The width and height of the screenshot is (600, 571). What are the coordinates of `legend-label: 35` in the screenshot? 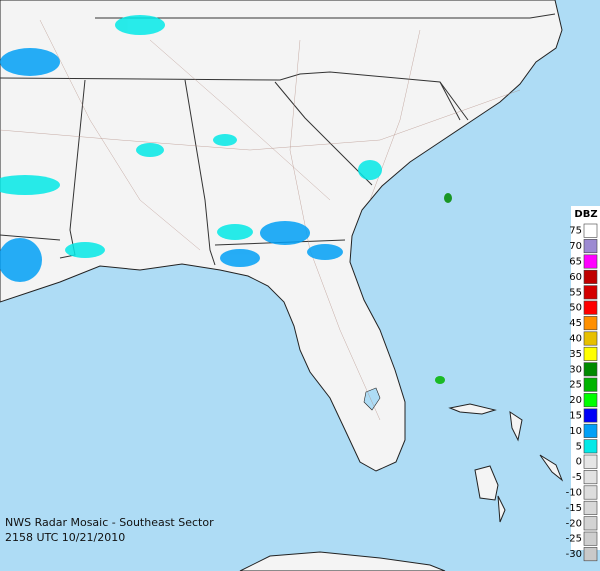 It's located at (575, 354).